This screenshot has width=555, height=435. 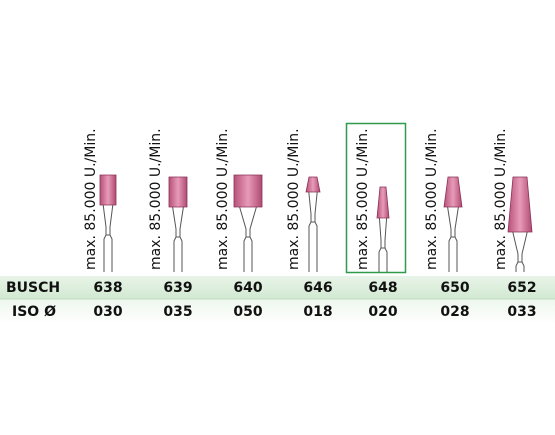 I want to click on busch-number: 646, so click(x=317, y=288).